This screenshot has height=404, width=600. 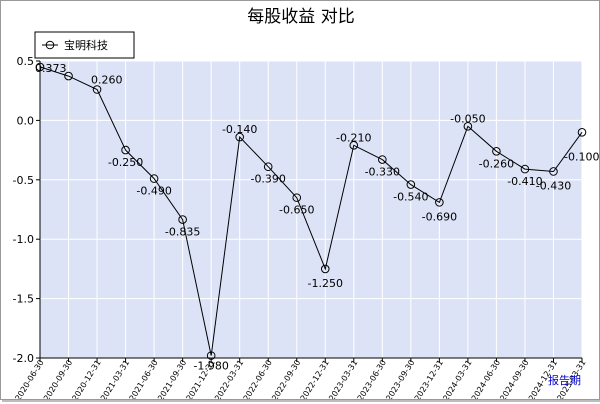 What do you see at coordinates (26, 120) in the screenshot?
I see `y-tick-label: 0.0` at bounding box center [26, 120].